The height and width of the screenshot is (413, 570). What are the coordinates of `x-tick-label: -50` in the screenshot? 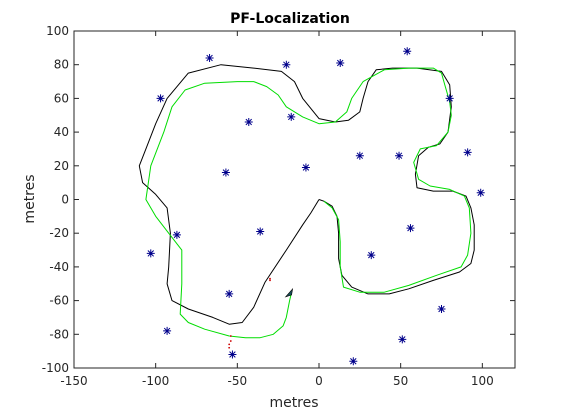 It's located at (238, 381).